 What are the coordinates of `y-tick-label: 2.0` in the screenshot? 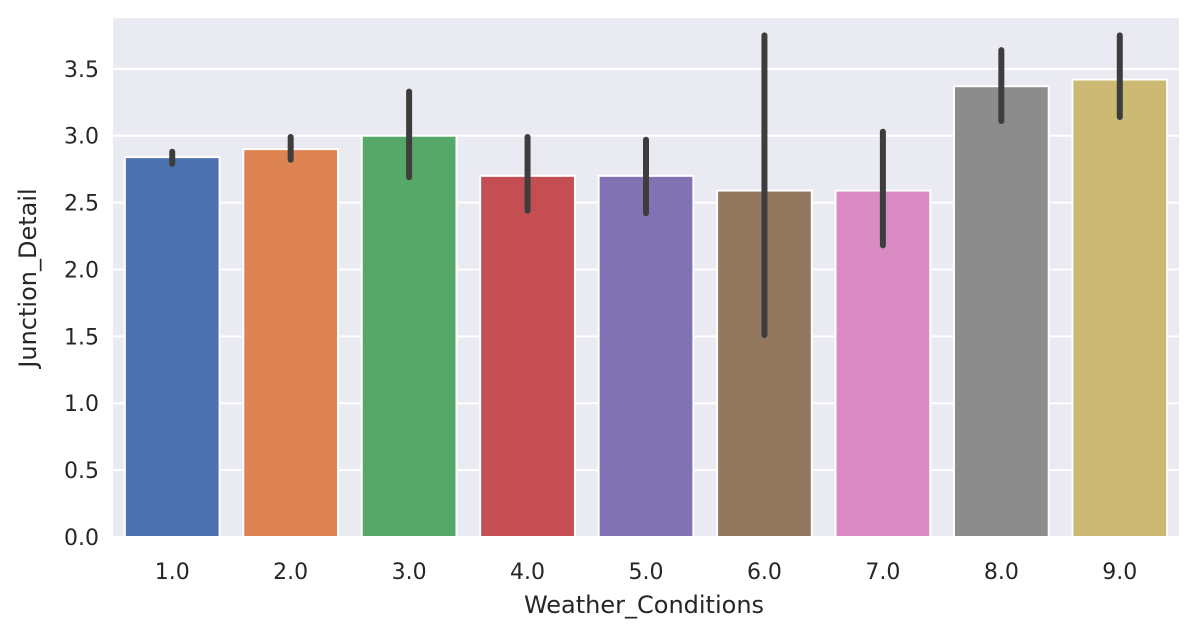 It's located at (81, 270).